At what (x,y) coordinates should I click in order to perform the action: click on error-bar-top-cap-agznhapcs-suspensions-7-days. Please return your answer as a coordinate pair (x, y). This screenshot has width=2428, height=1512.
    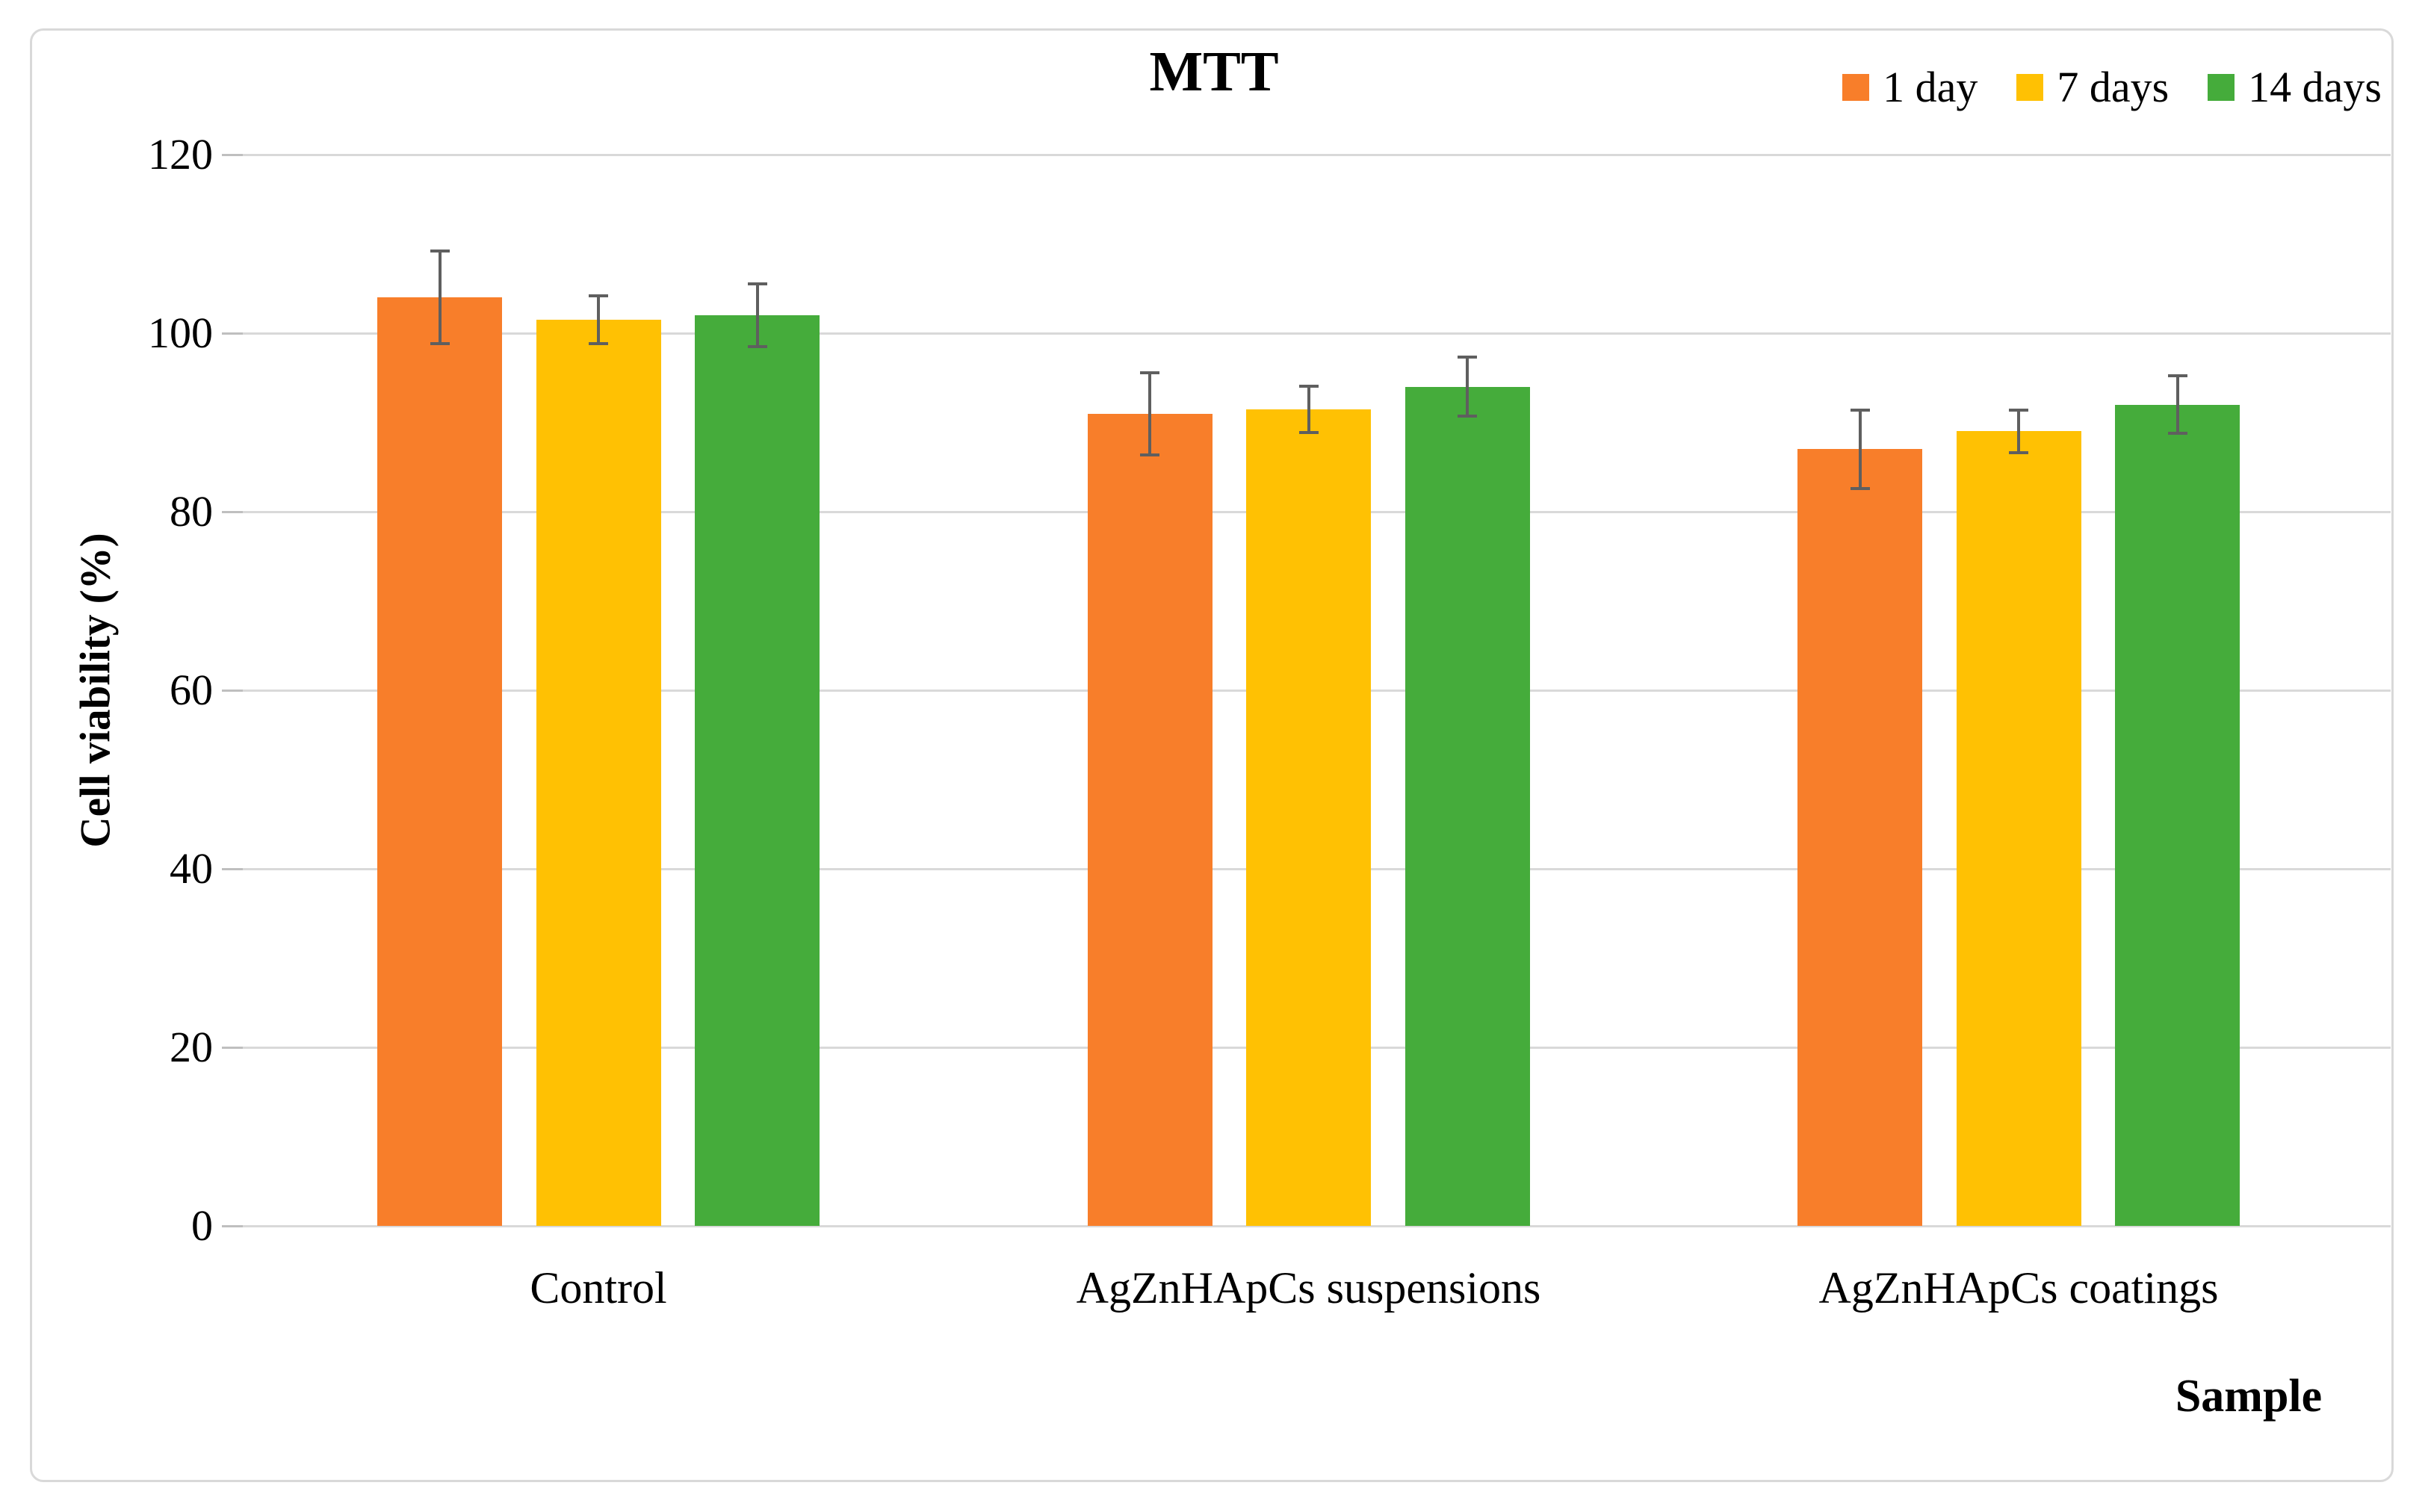
    Looking at the image, I should click on (1309, 386).